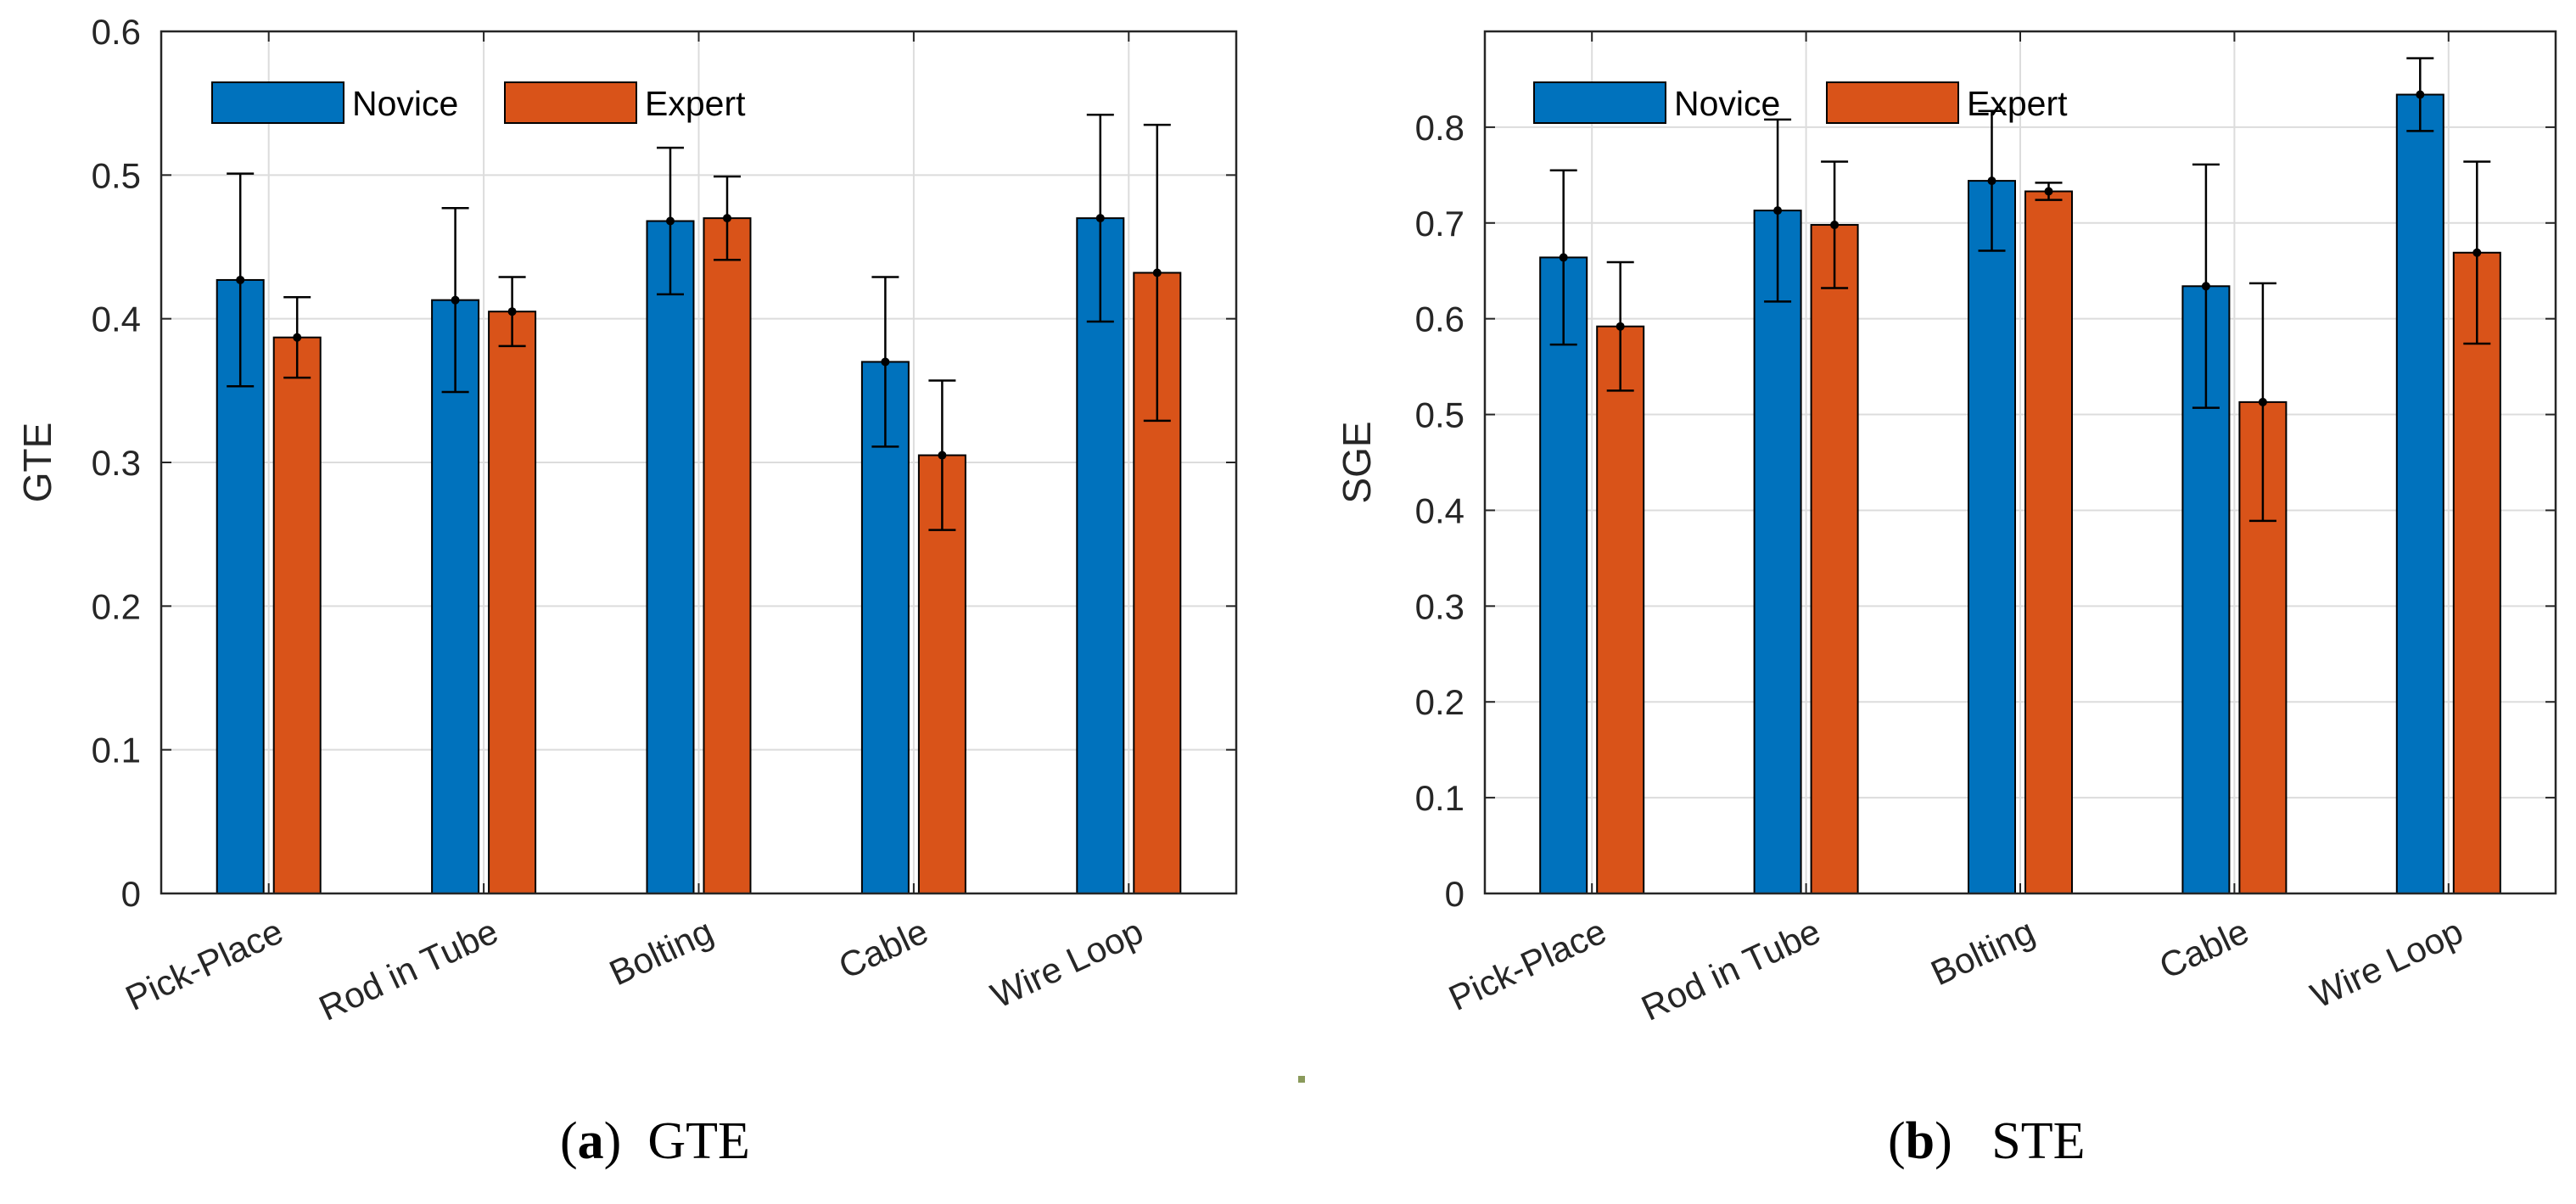 This screenshot has height=1204, width=2576. Describe the element at coordinates (698, 1141) in the screenshot. I see `caption-a-text: GTE` at that location.